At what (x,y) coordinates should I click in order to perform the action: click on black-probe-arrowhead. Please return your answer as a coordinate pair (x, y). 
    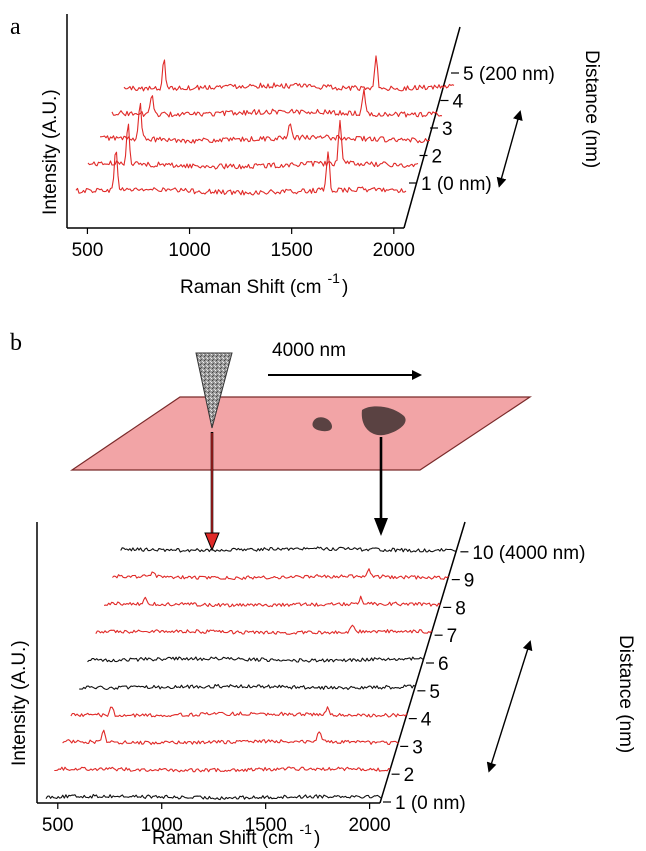
    Looking at the image, I should click on (381, 527).